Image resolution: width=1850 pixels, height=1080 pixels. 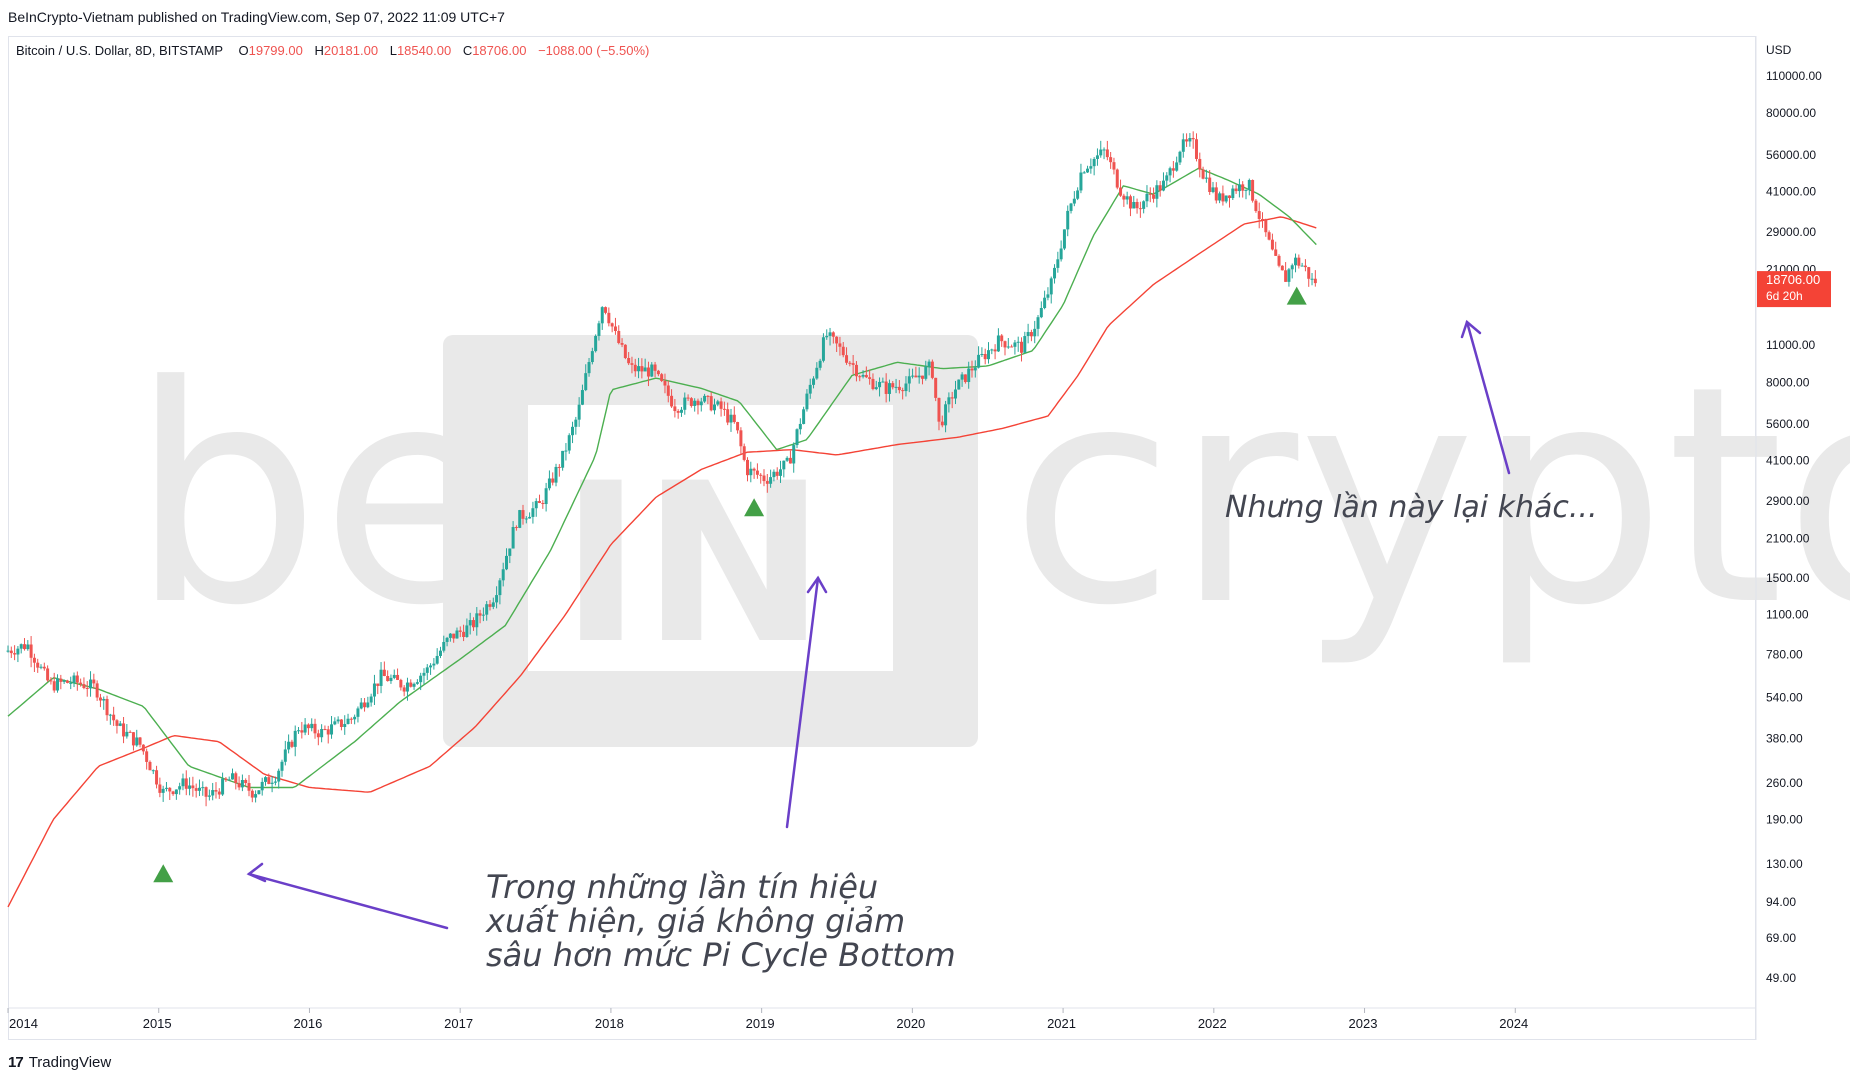 I want to click on close-value: 18706.00, so click(x=499, y=50).